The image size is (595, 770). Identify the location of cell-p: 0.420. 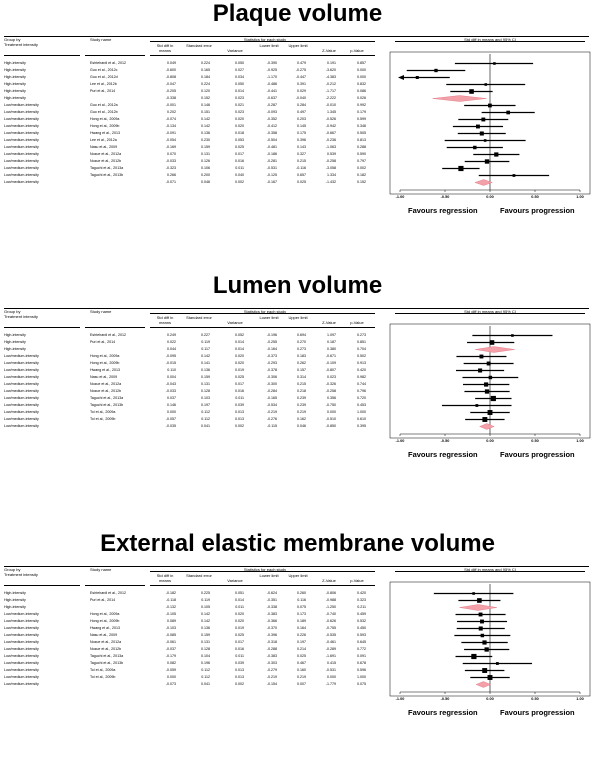
(361, 593).